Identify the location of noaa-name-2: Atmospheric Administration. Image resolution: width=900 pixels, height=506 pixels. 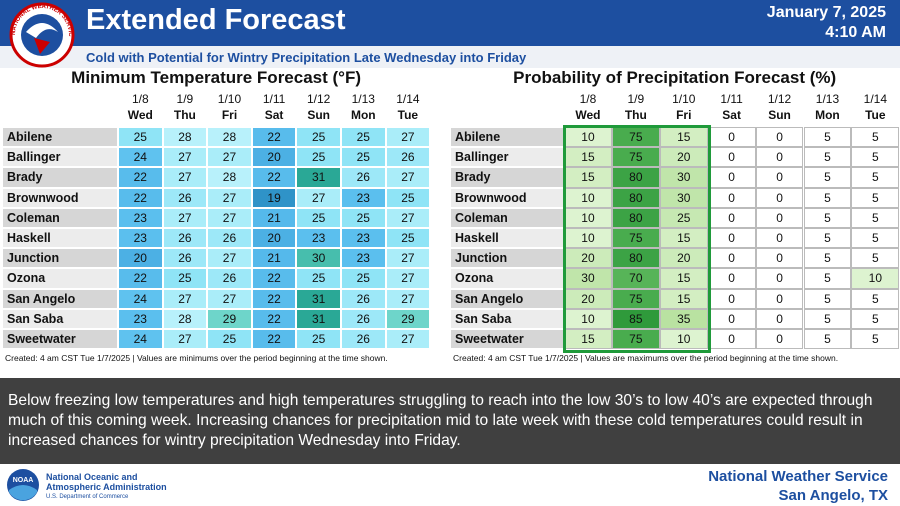
(106, 487).